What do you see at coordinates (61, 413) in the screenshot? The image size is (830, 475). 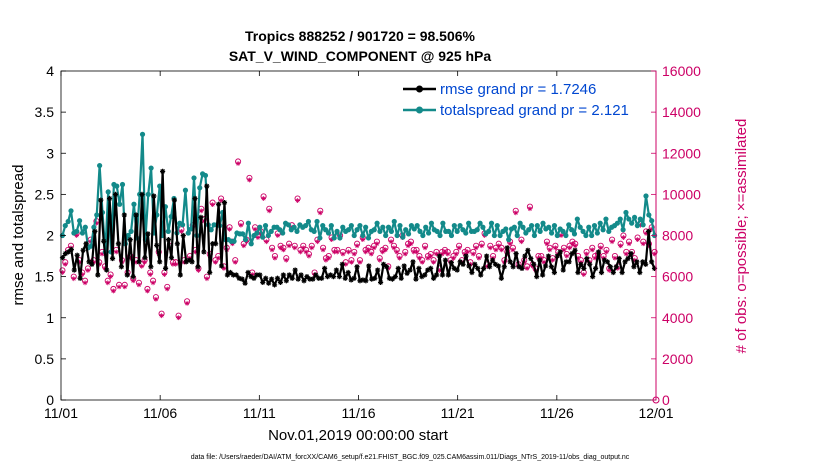 I see `x-tick-label: 11/01` at bounding box center [61, 413].